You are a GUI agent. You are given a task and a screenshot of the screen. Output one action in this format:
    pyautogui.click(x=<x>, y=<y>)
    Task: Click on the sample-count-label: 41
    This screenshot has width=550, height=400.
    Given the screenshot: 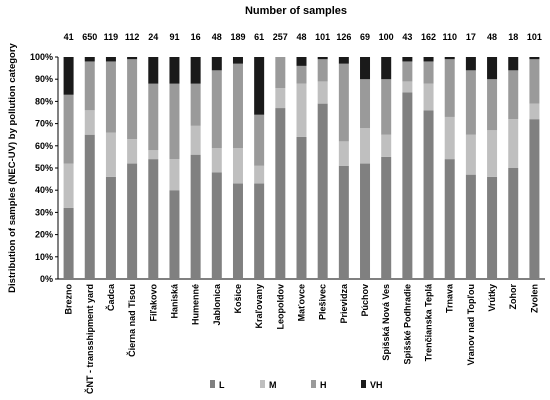 What is the action you would take?
    pyautogui.click(x=69, y=37)
    